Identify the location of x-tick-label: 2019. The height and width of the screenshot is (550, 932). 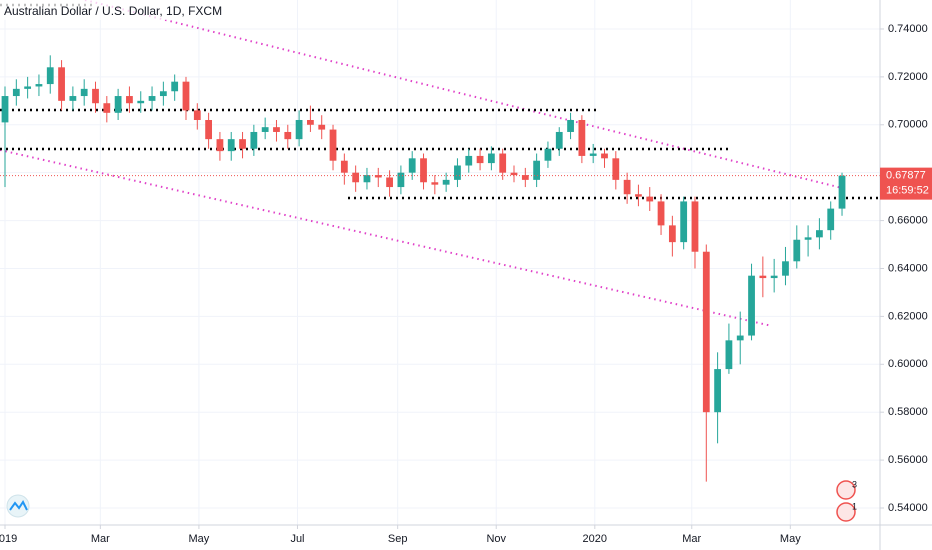
(8, 539).